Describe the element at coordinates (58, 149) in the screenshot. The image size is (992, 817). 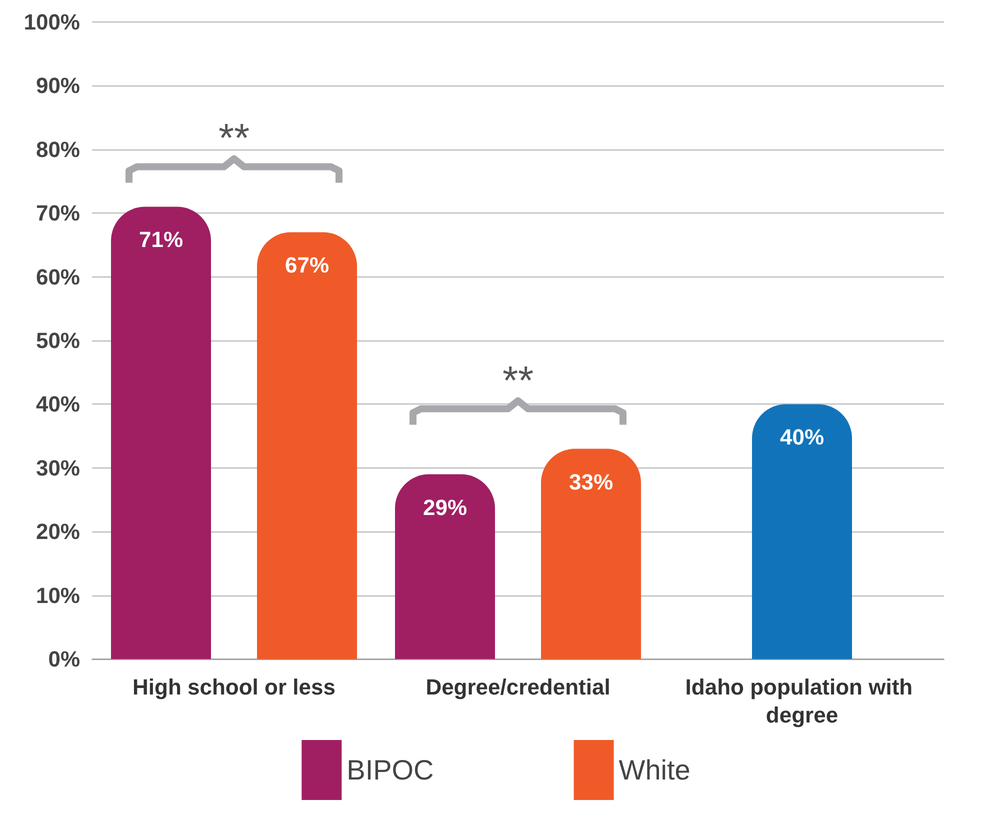
I see `y-tick-label: 80%` at that location.